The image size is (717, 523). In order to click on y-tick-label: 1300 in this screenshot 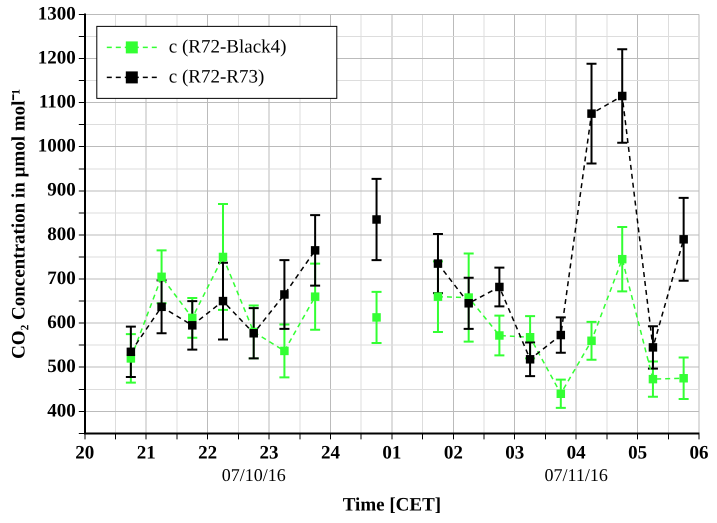, I will do `click(57, 13)`.